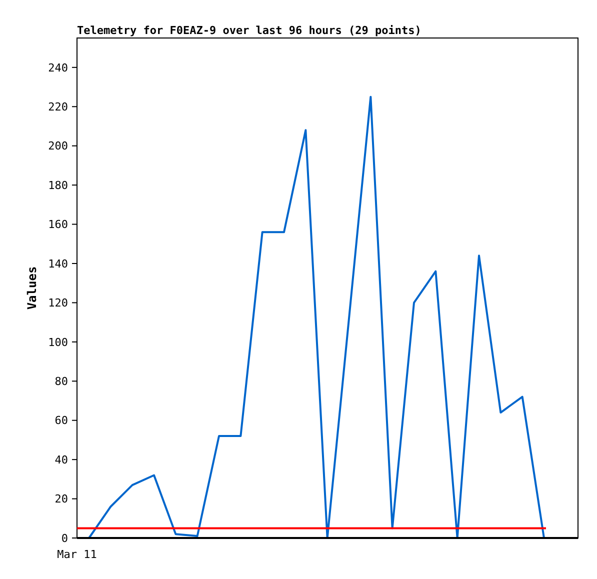 This screenshot has height=579, width=597. What do you see at coordinates (61, 459) in the screenshot?
I see `y-tick-label: 40` at bounding box center [61, 459].